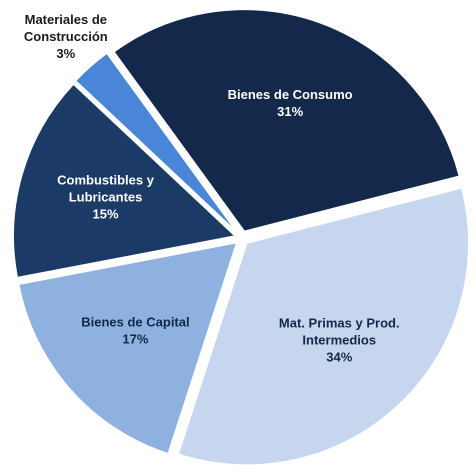 This screenshot has height=472, width=476. I want to click on slice-label-line: Intermedios, so click(339, 340).